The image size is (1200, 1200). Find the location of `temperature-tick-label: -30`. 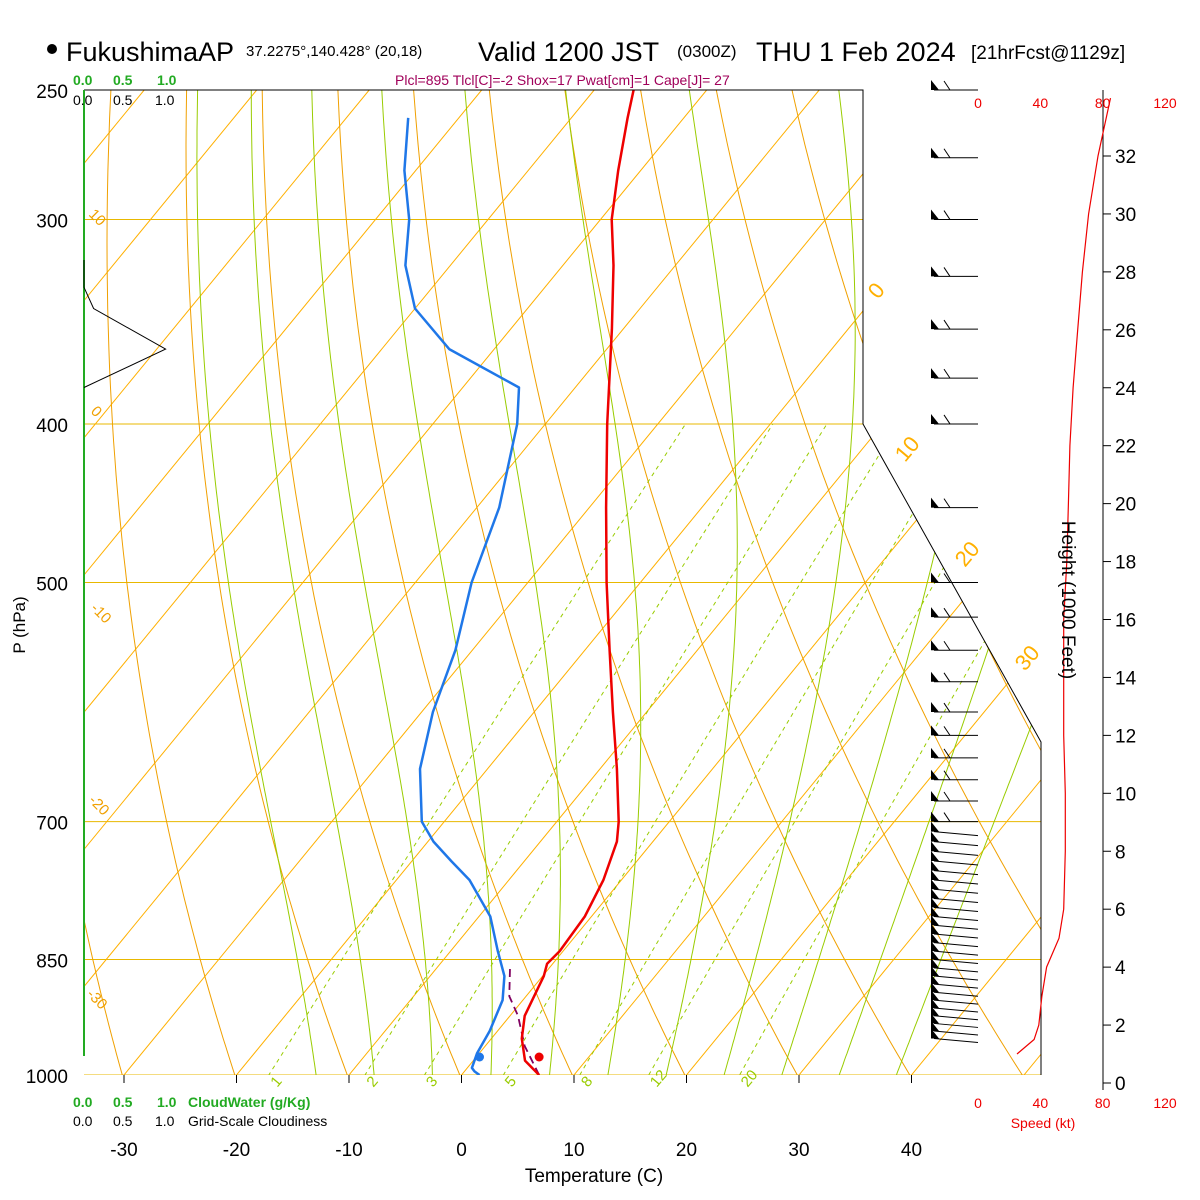

temperature-tick-label: -30 is located at coordinates (123, 1150).